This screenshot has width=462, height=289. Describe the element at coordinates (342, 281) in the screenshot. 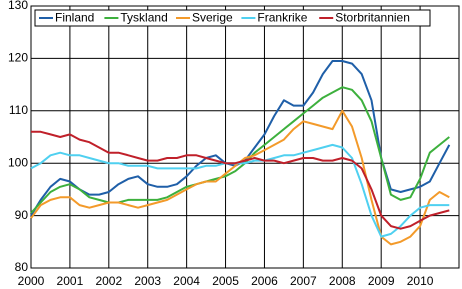

I see `x-tick-label: 2008` at that location.